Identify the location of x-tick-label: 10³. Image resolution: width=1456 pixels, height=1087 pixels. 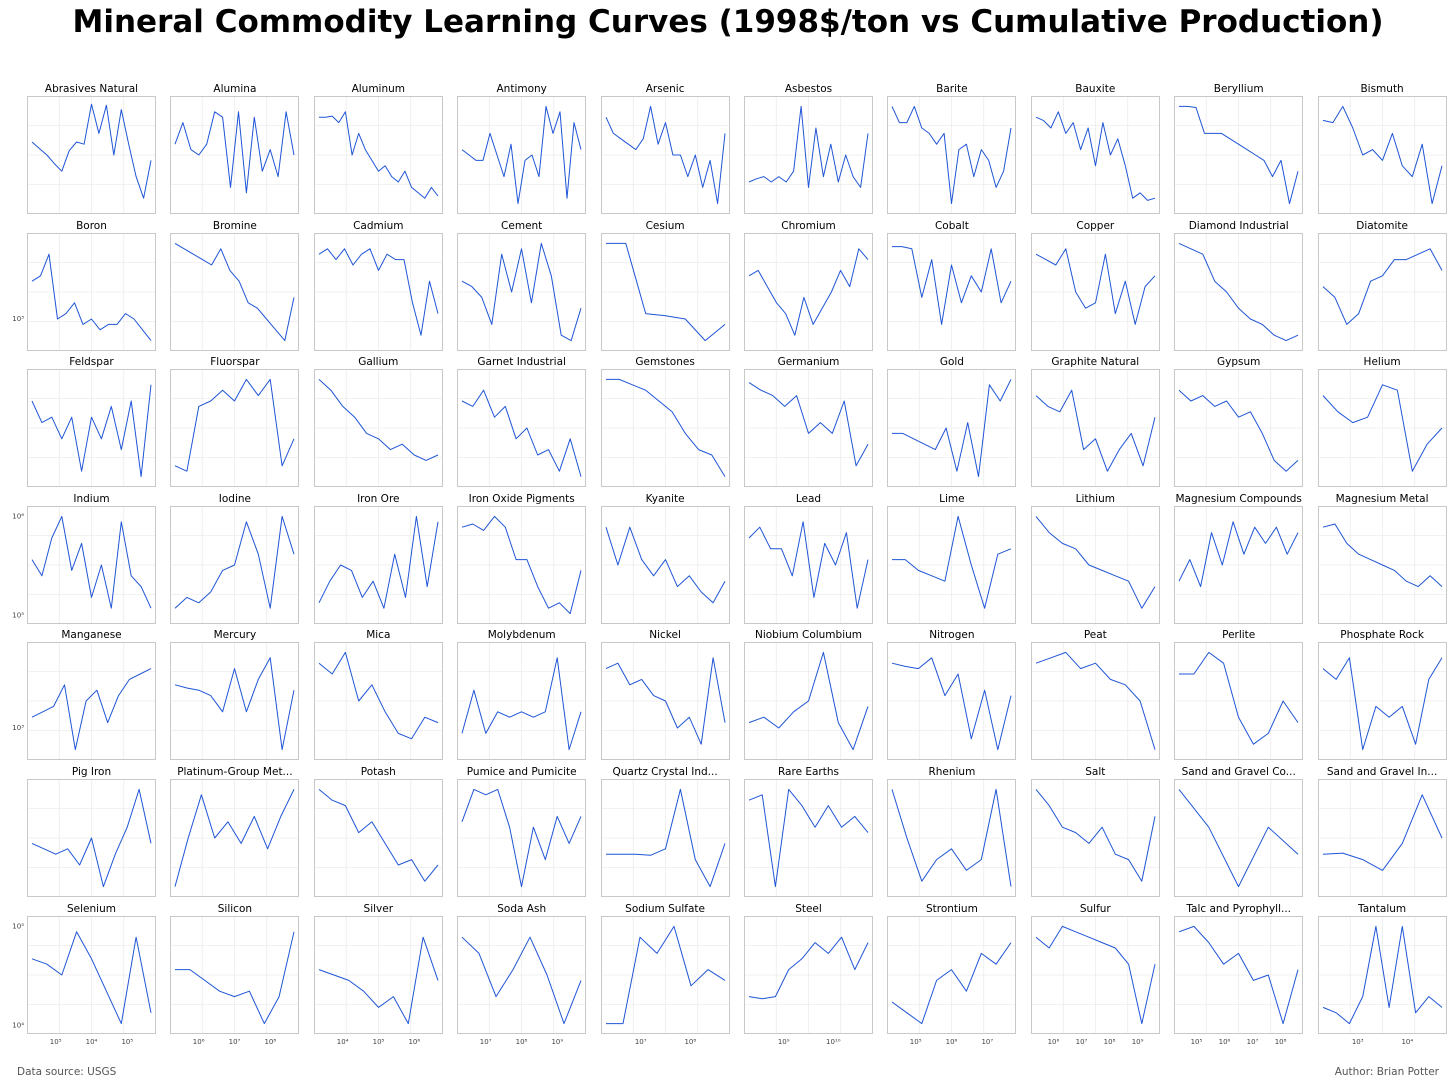
(1357, 1042).